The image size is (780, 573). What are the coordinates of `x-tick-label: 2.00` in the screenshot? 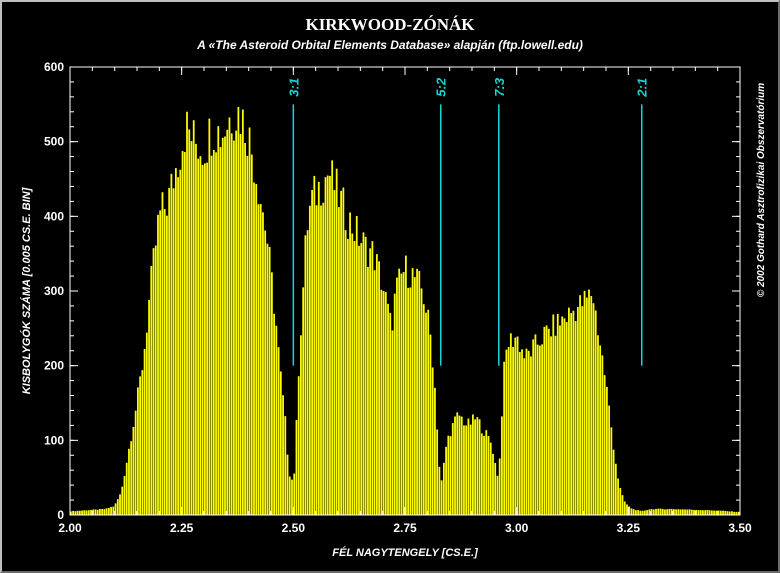 It's located at (70, 528).